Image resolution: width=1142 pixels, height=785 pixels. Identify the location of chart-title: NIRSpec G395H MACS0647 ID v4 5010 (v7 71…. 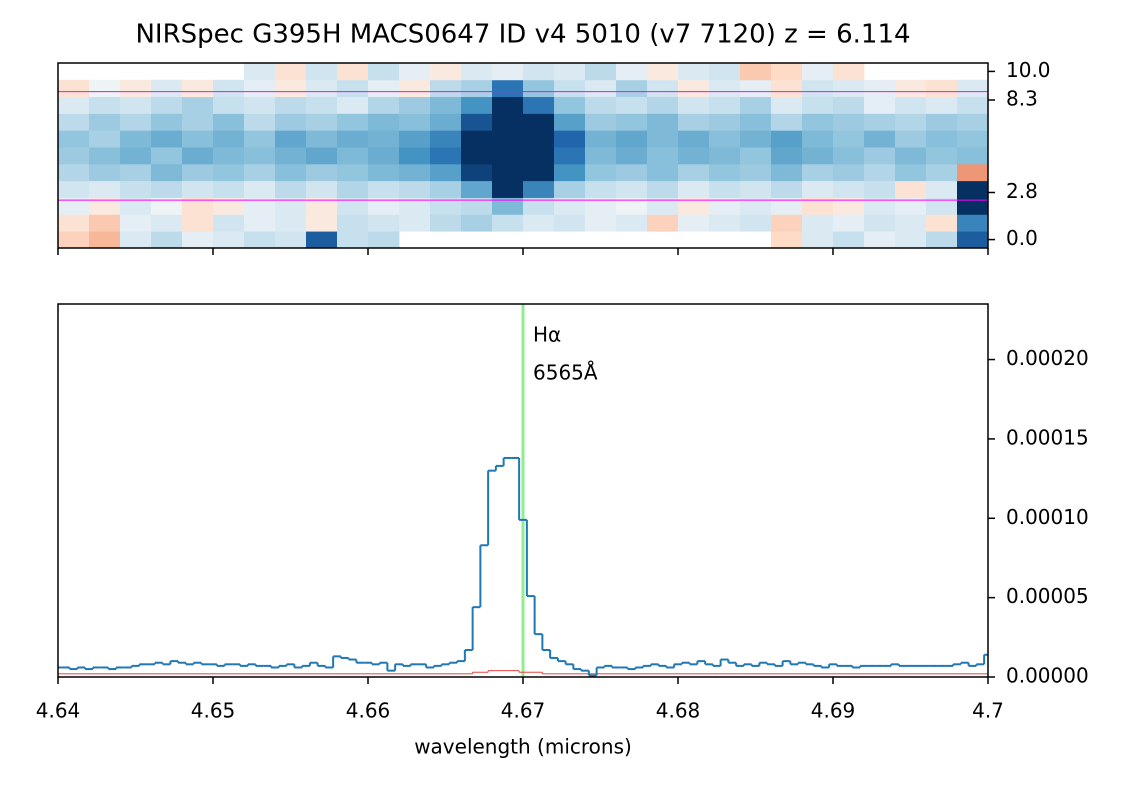
(522, 35).